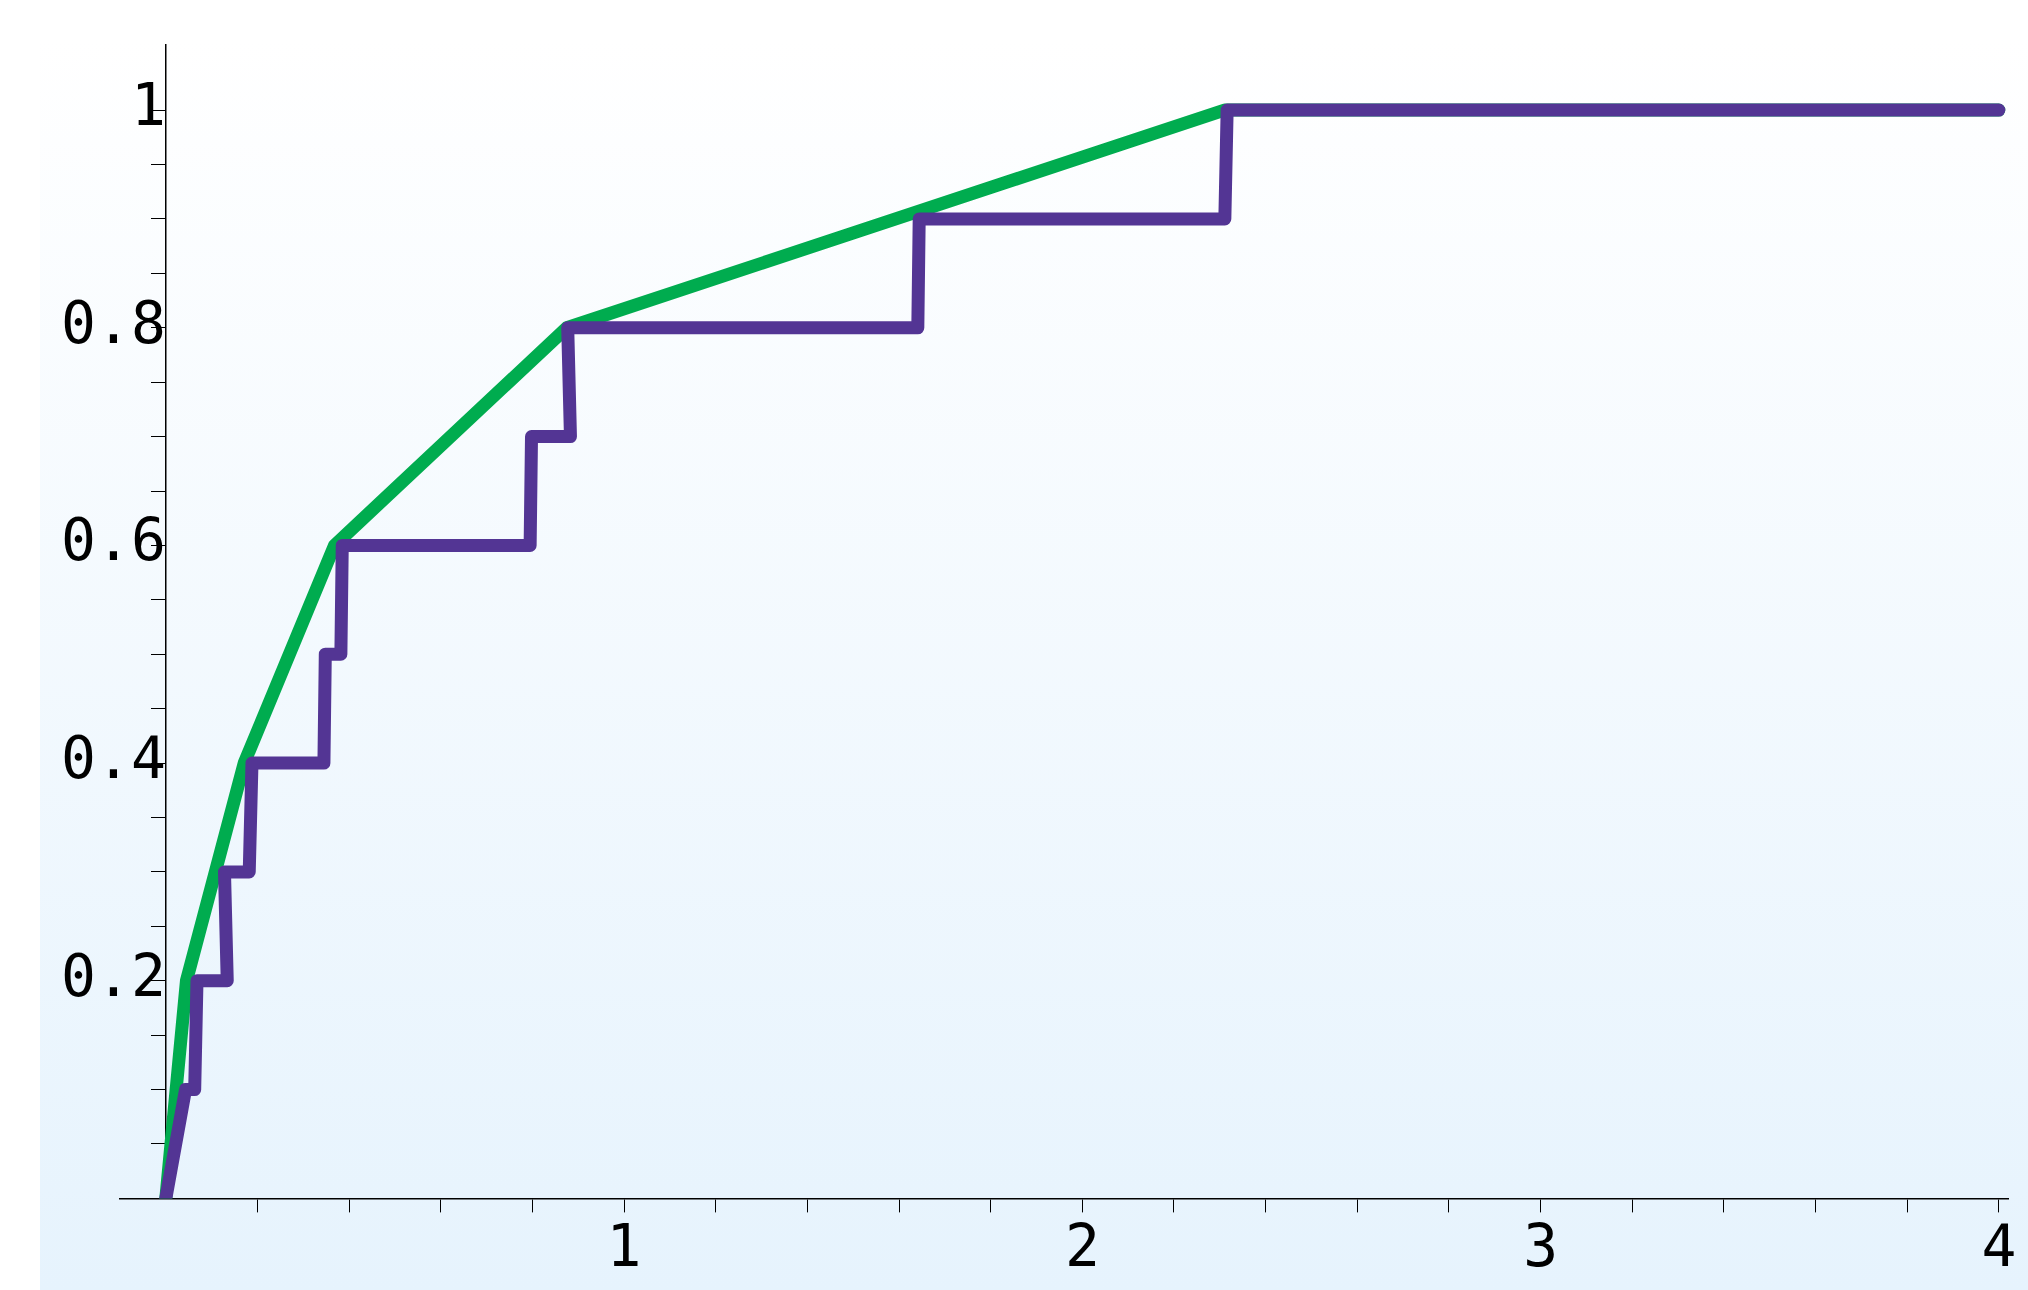  Describe the element at coordinates (624, 1246) in the screenshot. I see `x-tick-label: 1` at that location.